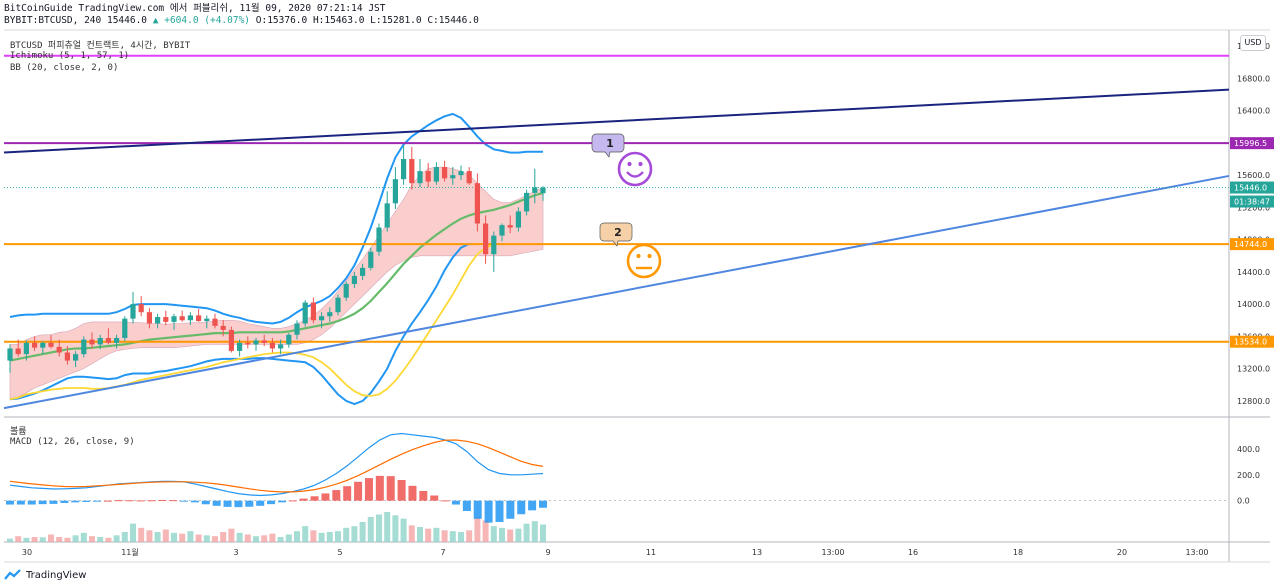 The height and width of the screenshot is (588, 1280). I want to click on bb-legend: BB (20, close, 2, 0), so click(64, 68).